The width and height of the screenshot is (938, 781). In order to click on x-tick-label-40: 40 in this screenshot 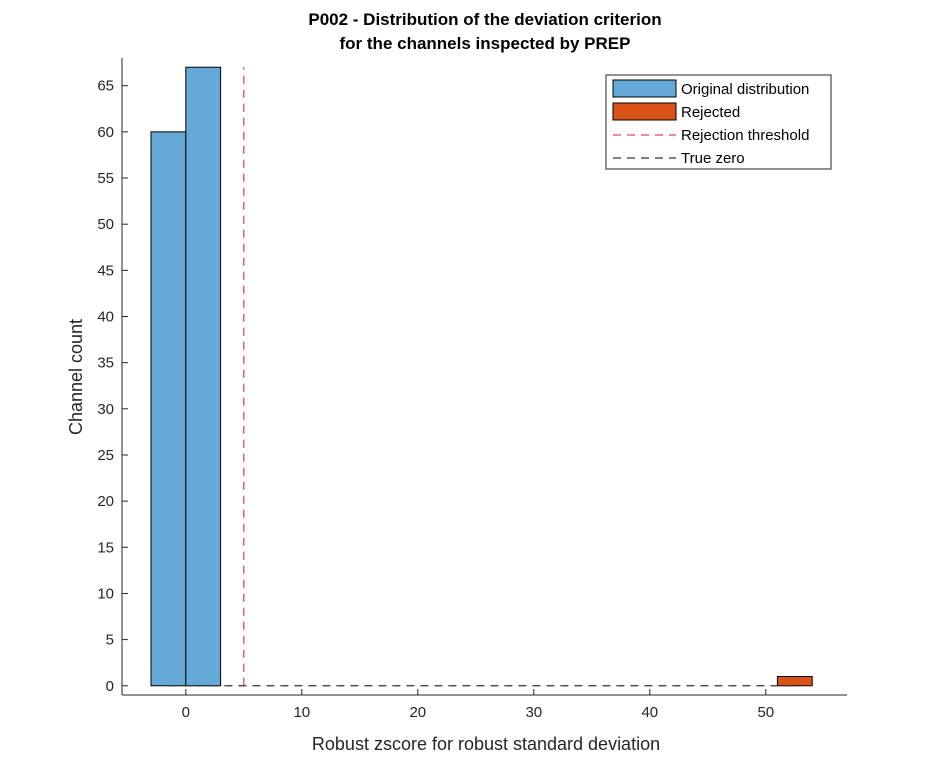, I will do `click(649, 712)`.